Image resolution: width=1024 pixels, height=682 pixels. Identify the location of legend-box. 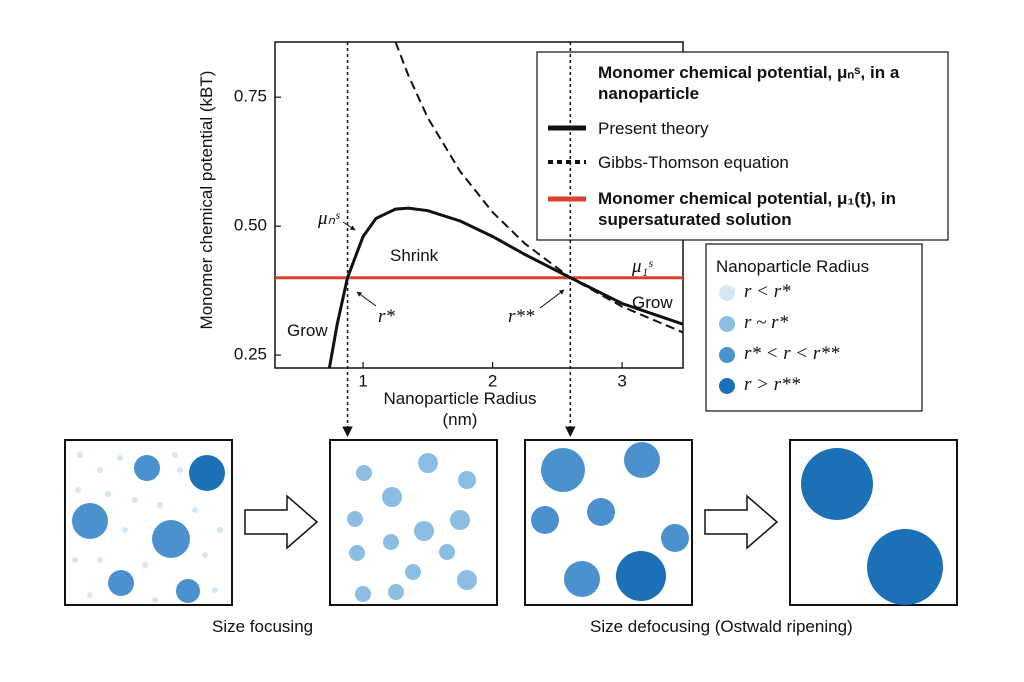
(742, 146).